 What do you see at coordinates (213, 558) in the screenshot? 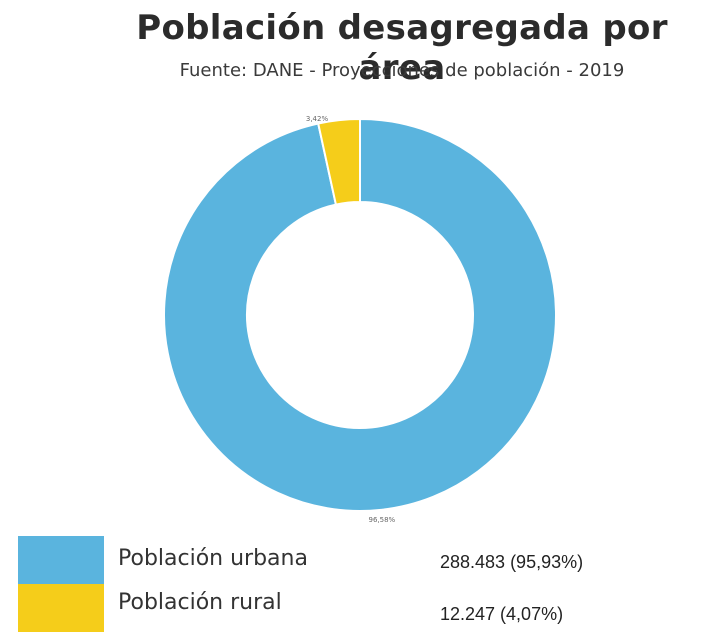
I see `legend-label-urban: Población urbana` at bounding box center [213, 558].